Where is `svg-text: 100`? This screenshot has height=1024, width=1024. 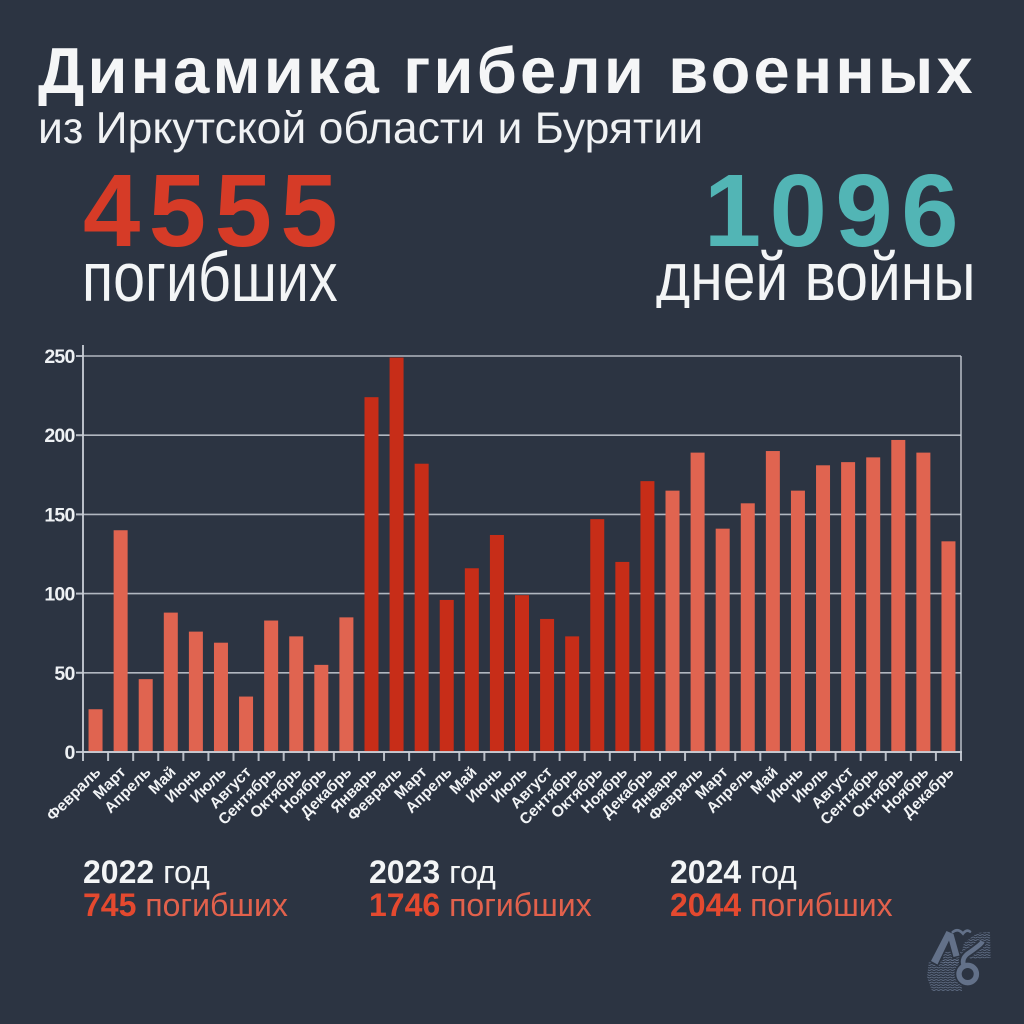
svg-text: 100 is located at coordinates (59, 595).